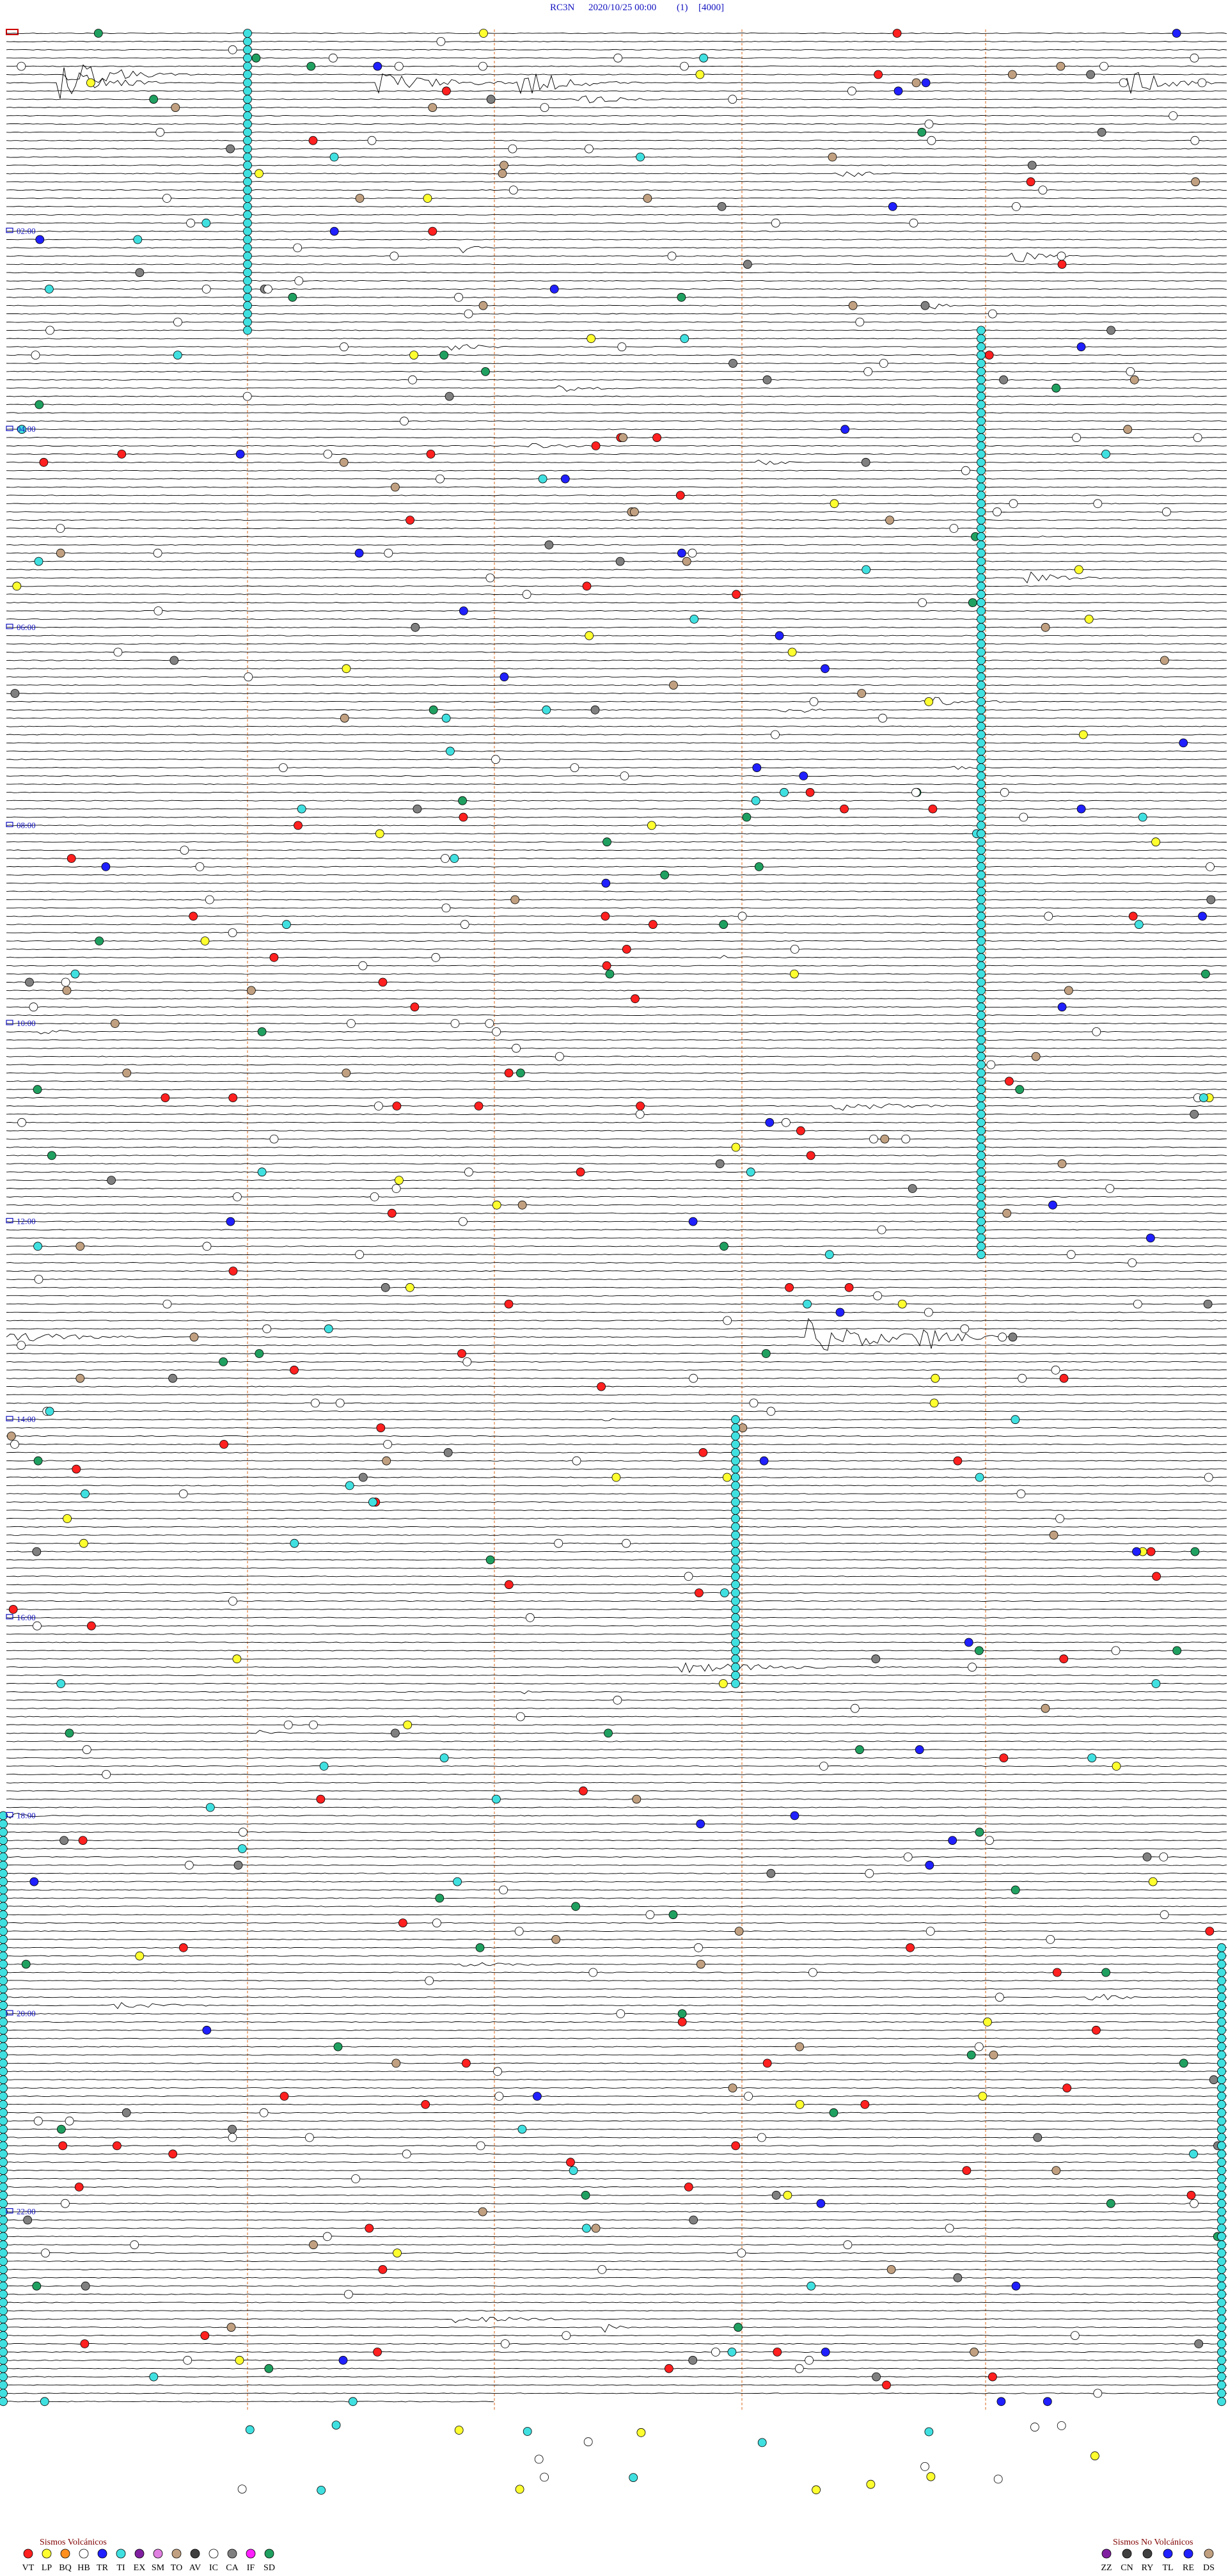 The image size is (1228, 2576). What do you see at coordinates (103, 2568) in the screenshot?
I see `legend-code: TR` at bounding box center [103, 2568].